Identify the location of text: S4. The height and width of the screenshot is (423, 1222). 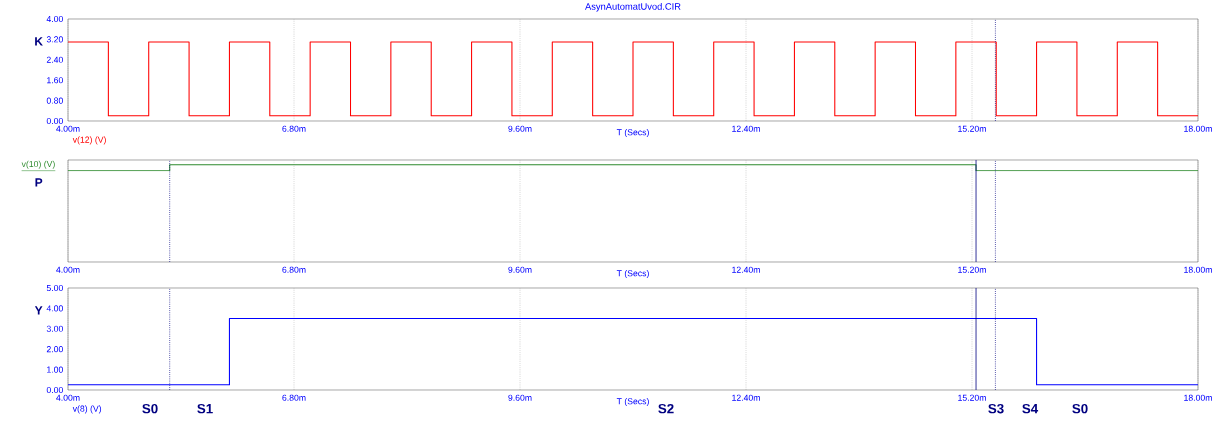
(1030, 408).